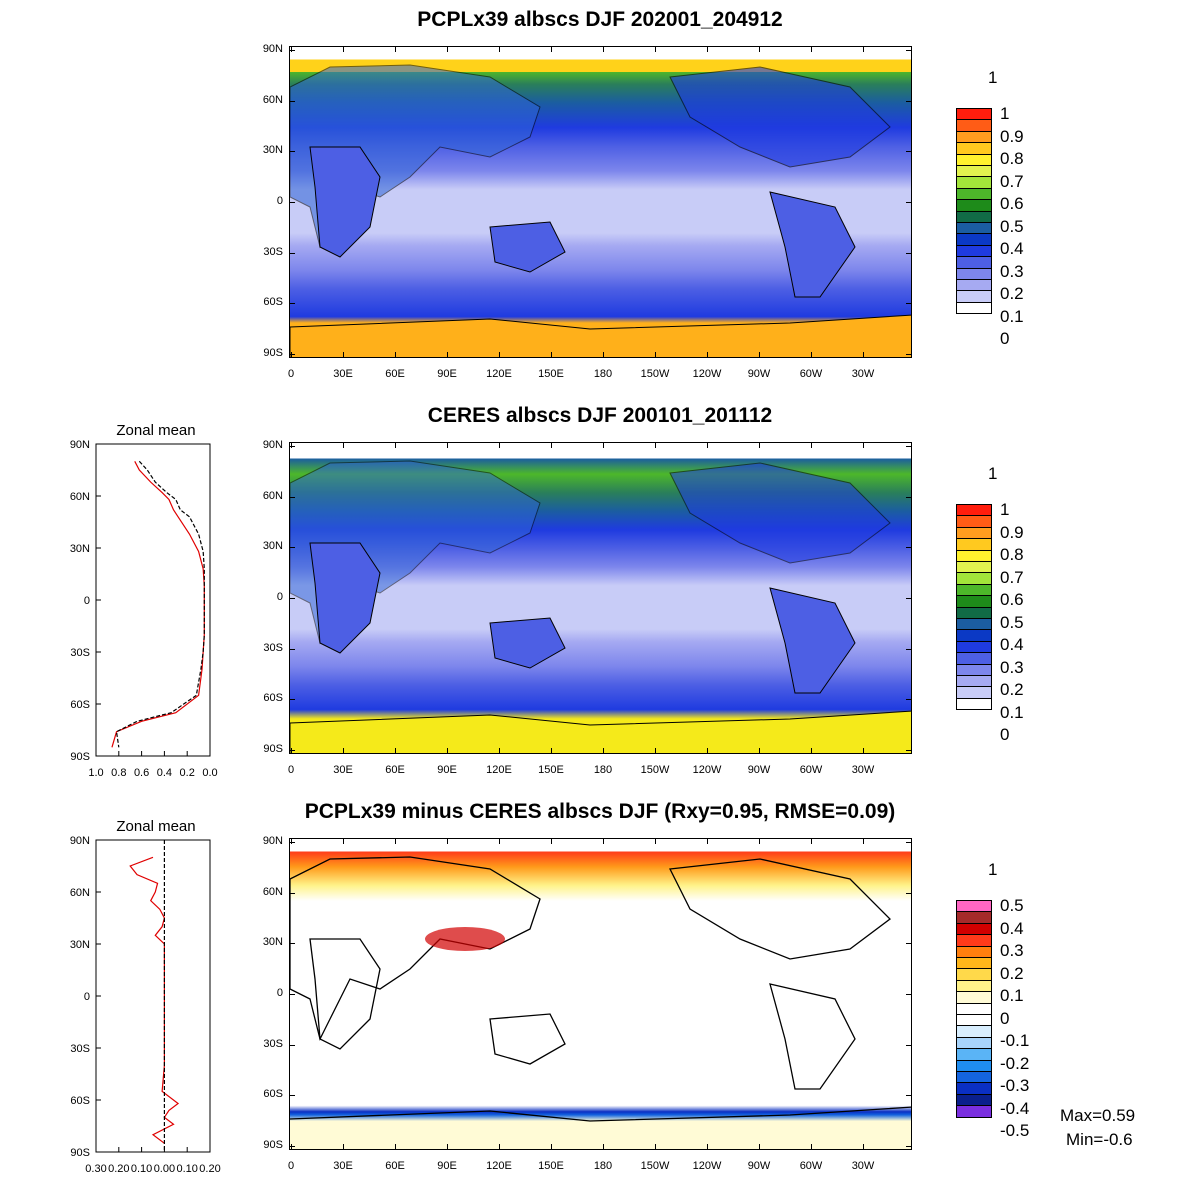 Image resolution: width=1200 pixels, height=1200 pixels. I want to click on zonal-x-label: 0.8, so click(118, 773).